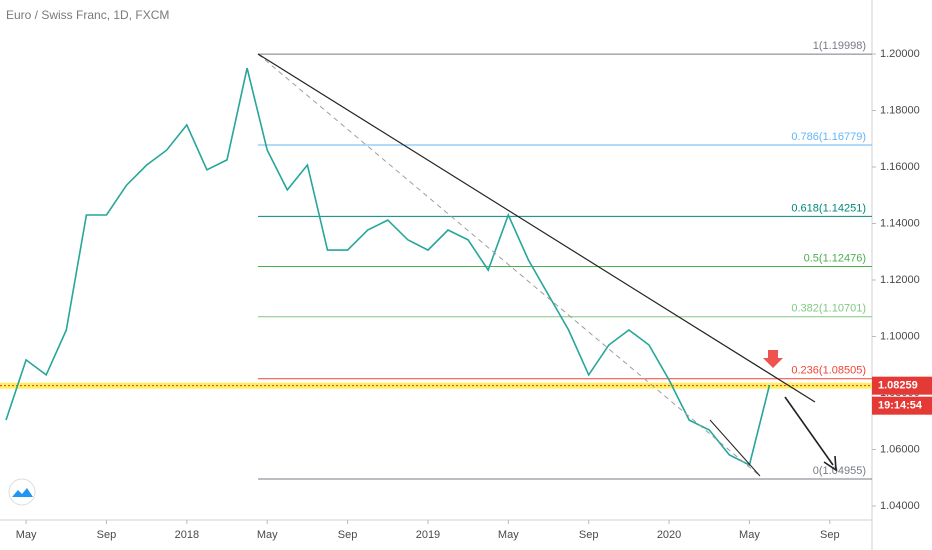 The image size is (932, 550). Describe the element at coordinates (900, 336) in the screenshot. I see `y-tick-label: 1.10000` at that location.